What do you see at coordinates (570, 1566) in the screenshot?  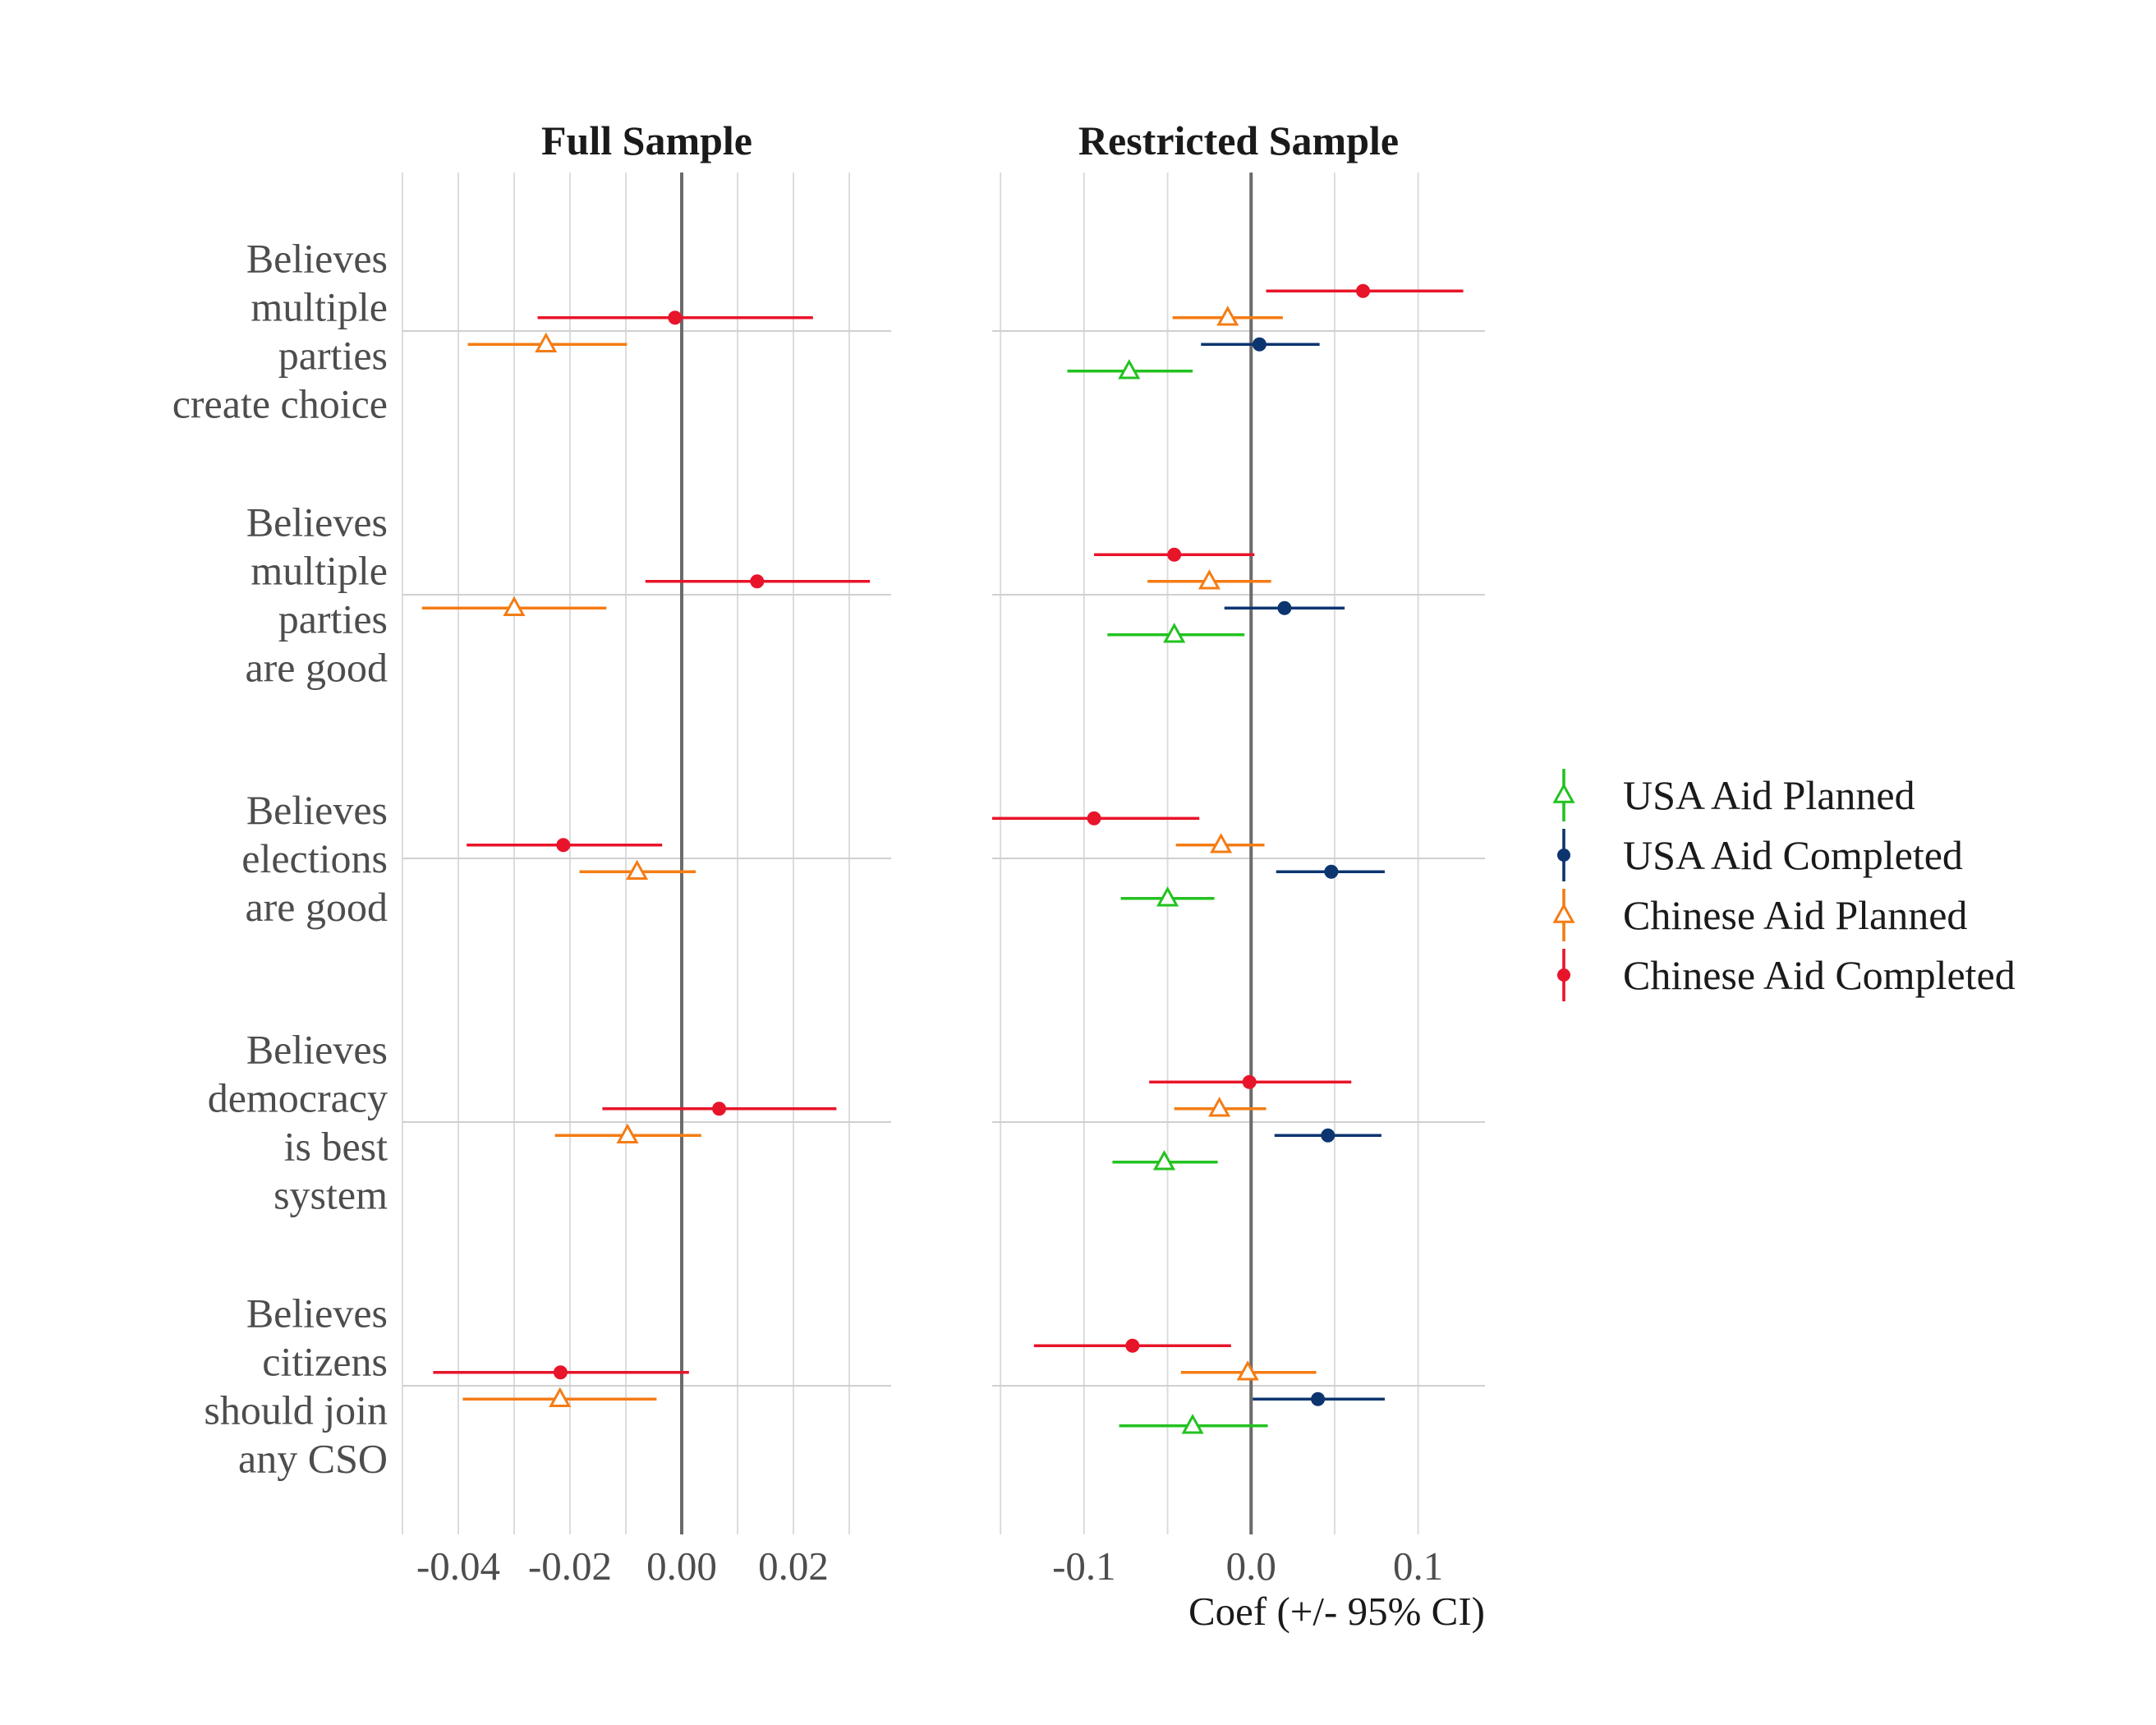 I see `x-tick-label: -0.02` at bounding box center [570, 1566].